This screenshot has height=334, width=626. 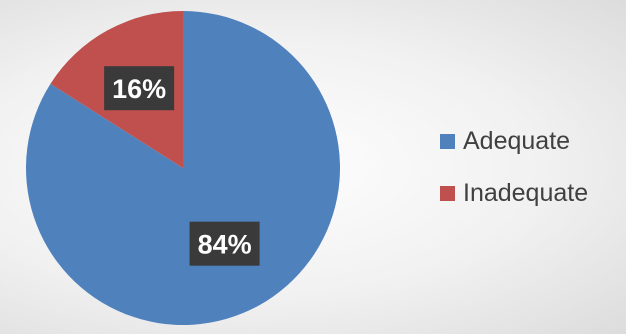 I want to click on legend: Adequate Inadequate, so click(x=514, y=174).